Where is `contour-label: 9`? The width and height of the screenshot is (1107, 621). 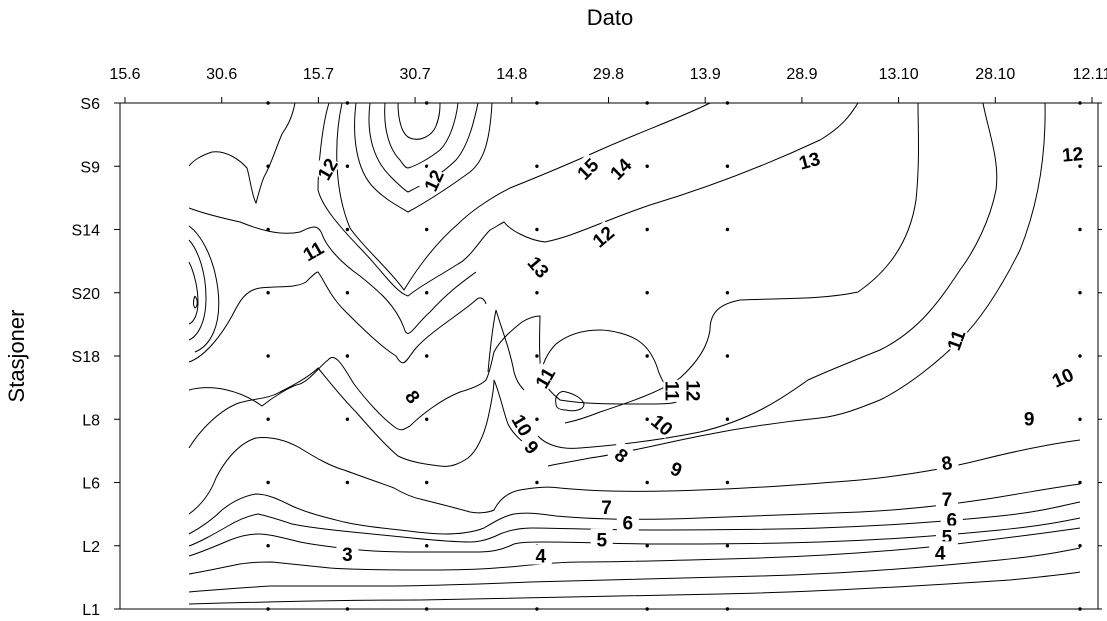 contour-label: 9 is located at coordinates (1029, 419).